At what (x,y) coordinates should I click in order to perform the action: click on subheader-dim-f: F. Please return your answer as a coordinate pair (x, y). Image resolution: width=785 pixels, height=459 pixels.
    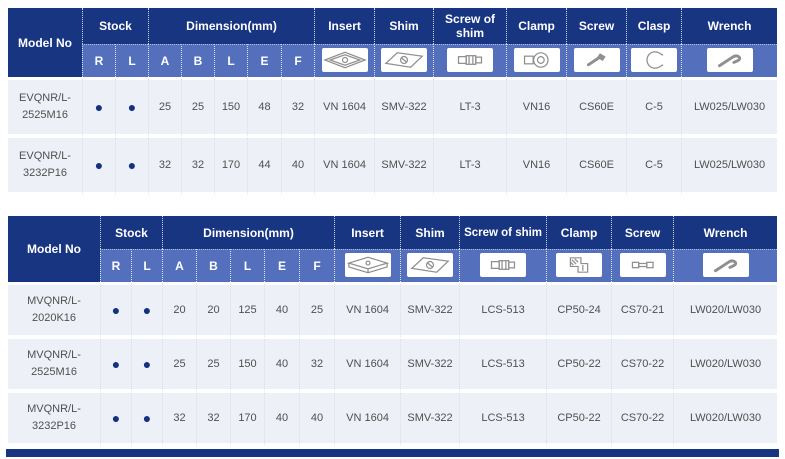
    Looking at the image, I should click on (298, 60).